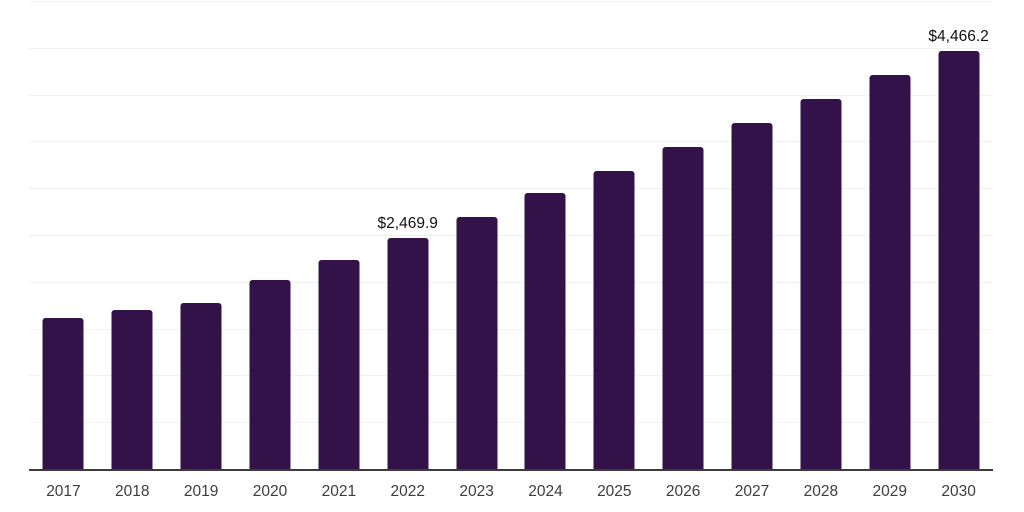 Image resolution: width=1024 pixels, height=512 pixels. Describe the element at coordinates (339, 491) in the screenshot. I see `x-axis-label-2021: 2021` at that location.